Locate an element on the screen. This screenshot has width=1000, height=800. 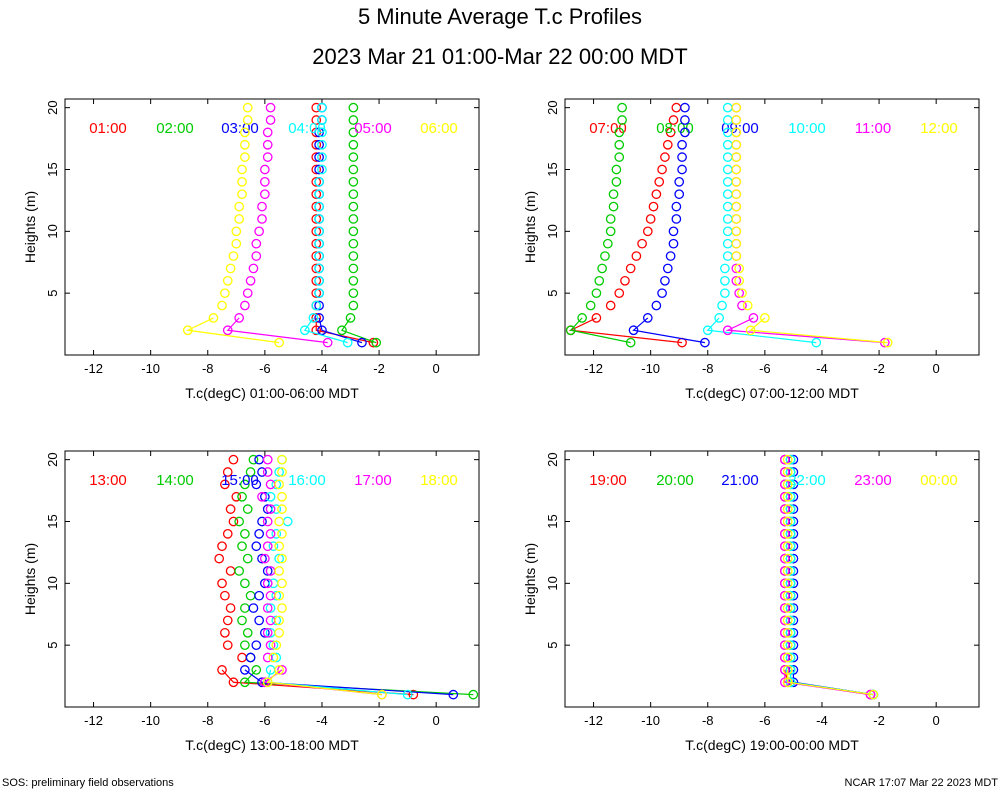
x-axis-label: T.c(degC) 19:00-00:00 MDT is located at coordinates (772, 745).